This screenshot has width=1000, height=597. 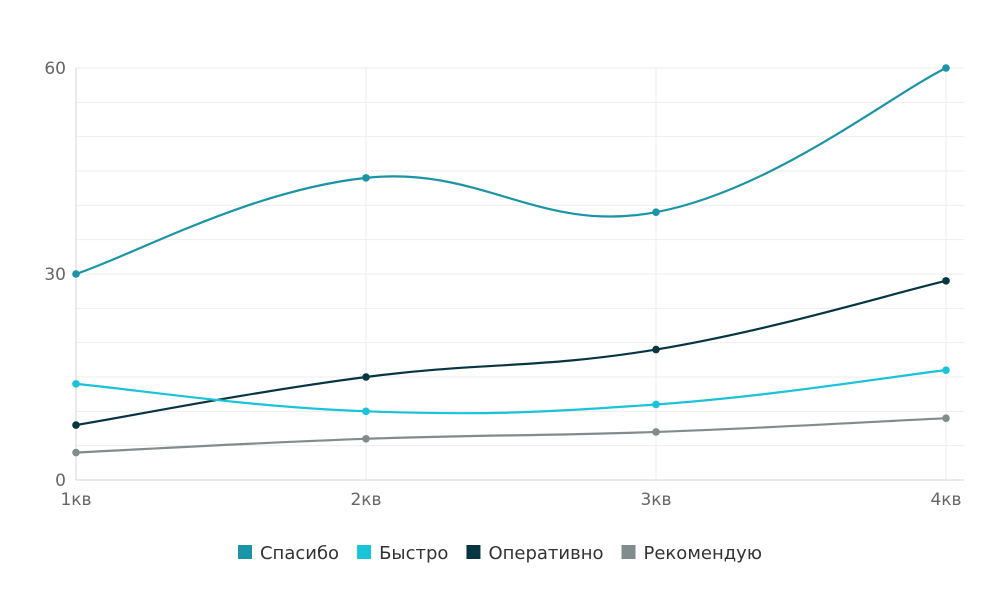 I want to click on x-tick-label: 4кв, so click(x=945, y=500).